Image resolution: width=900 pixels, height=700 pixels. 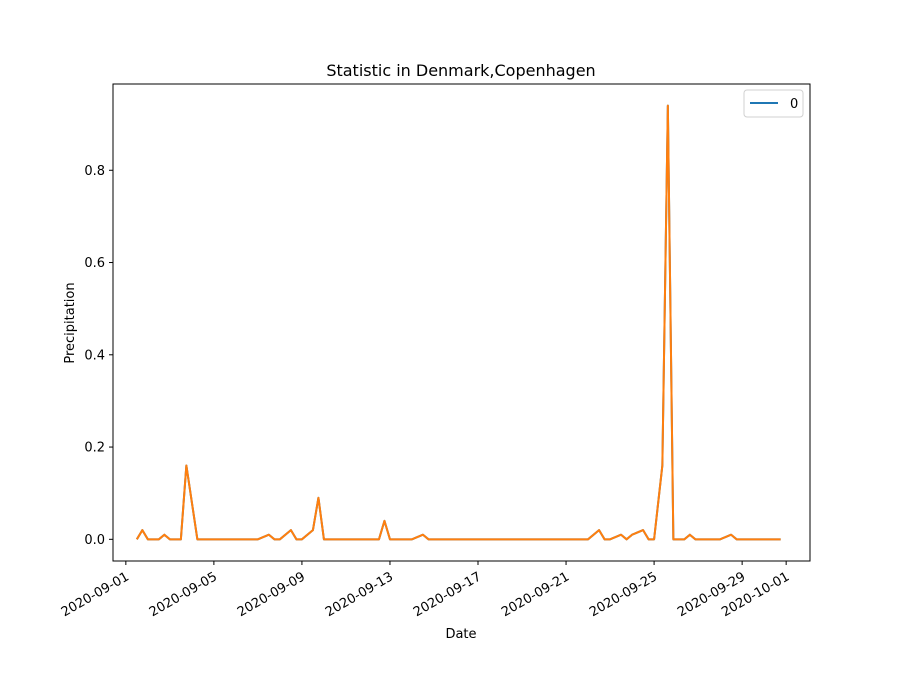 I want to click on y-tick-label: 0.8, so click(x=94, y=171).